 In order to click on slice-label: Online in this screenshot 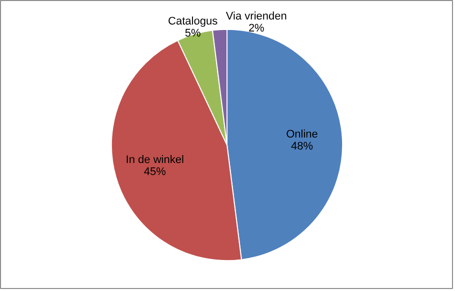, I will do `click(302, 134)`.